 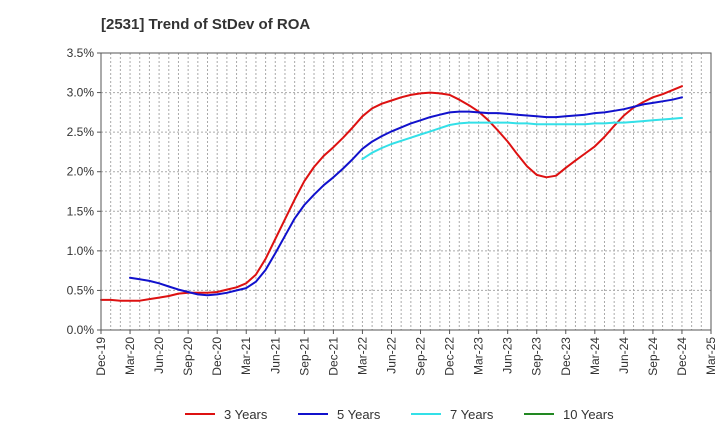 What do you see at coordinates (359, 414) in the screenshot?
I see `legend-label: 5 Years` at bounding box center [359, 414].